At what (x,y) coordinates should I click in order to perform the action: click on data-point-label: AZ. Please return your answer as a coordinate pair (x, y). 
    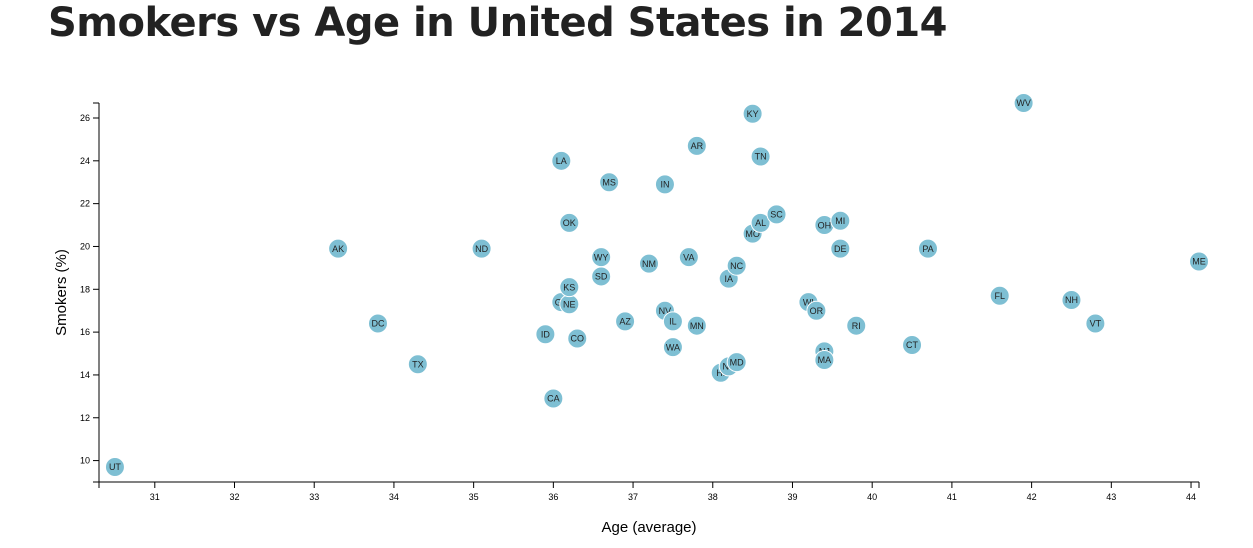
    Looking at the image, I should click on (625, 322).